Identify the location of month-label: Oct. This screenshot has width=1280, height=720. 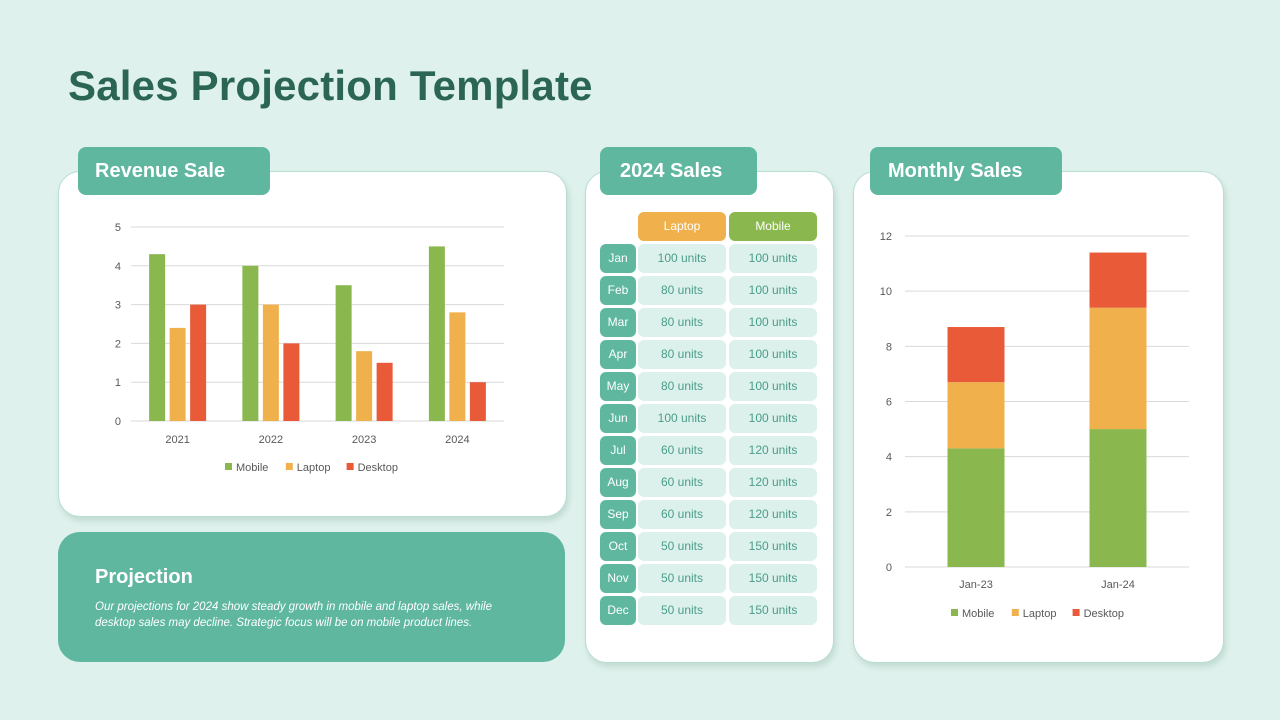
(618, 546).